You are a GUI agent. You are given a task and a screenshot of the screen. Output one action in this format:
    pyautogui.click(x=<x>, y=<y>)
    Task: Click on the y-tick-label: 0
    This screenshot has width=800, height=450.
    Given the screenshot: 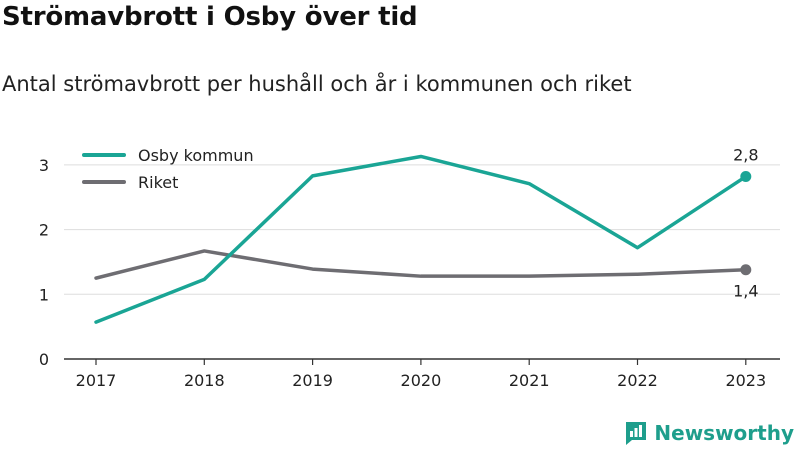 What is the action you would take?
    pyautogui.click(x=44, y=359)
    